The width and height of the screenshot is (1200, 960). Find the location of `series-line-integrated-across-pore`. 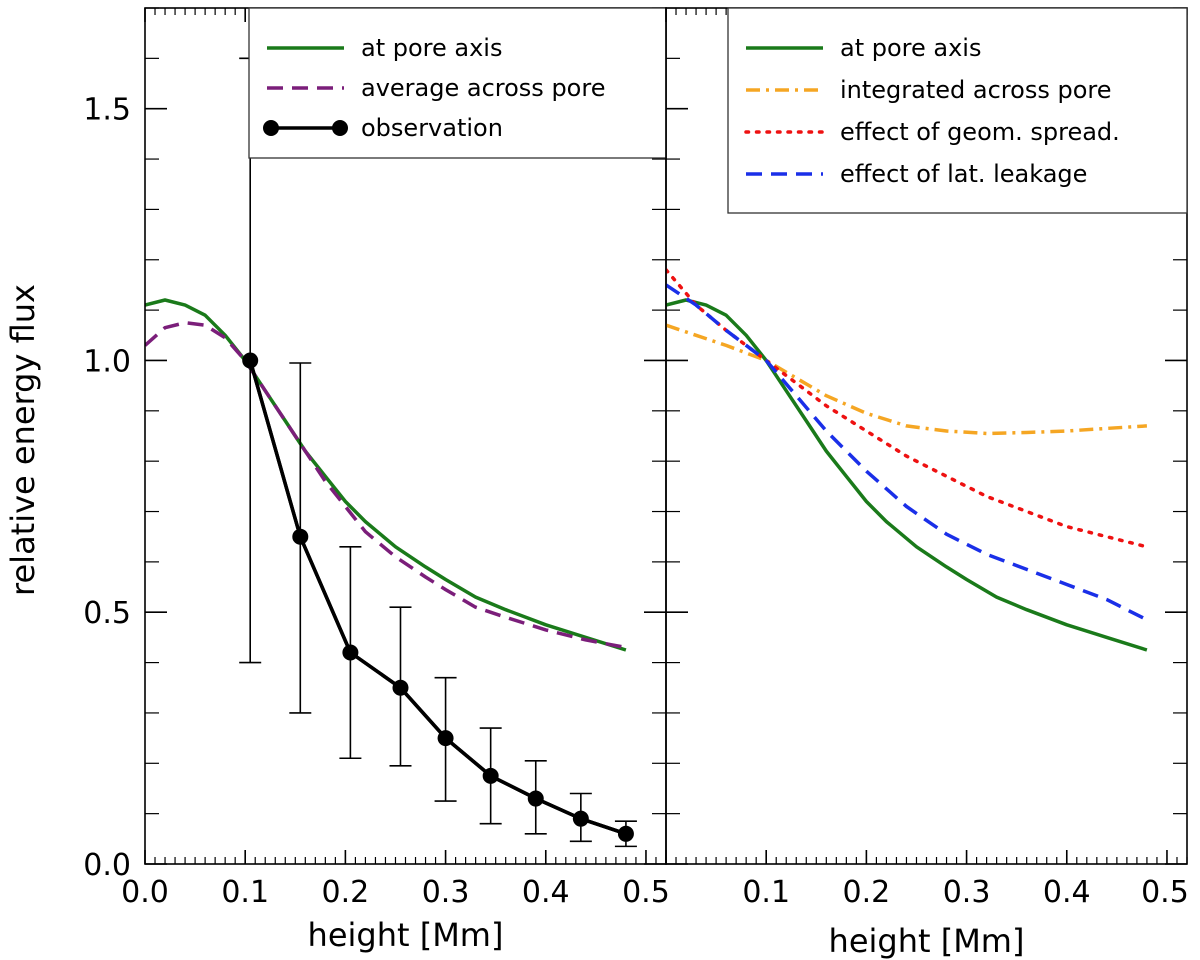

series-line-integrated-across-pore is located at coordinates (907, 379).